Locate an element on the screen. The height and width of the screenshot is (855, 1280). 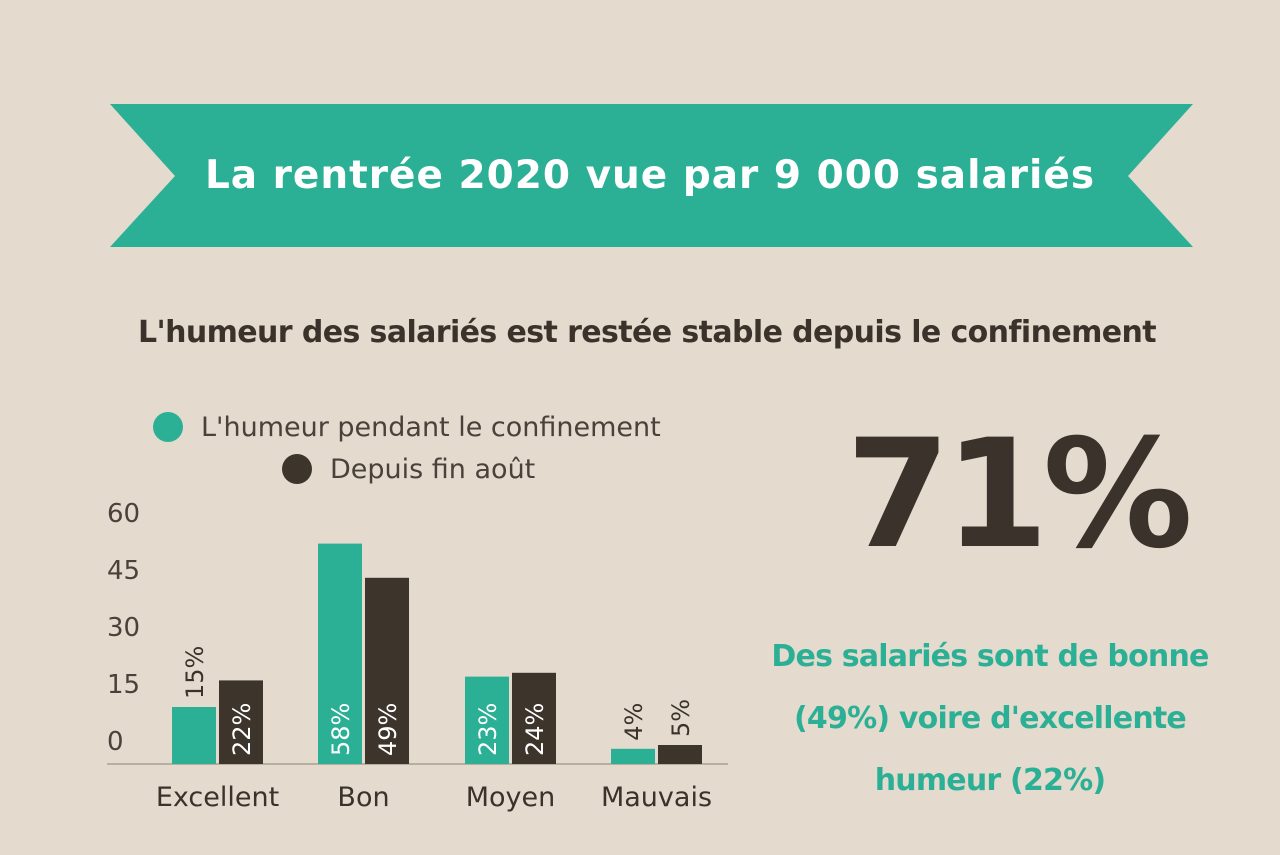
highlight-caption-line: (49%) voire d'excellente is located at coordinates (990, 718).